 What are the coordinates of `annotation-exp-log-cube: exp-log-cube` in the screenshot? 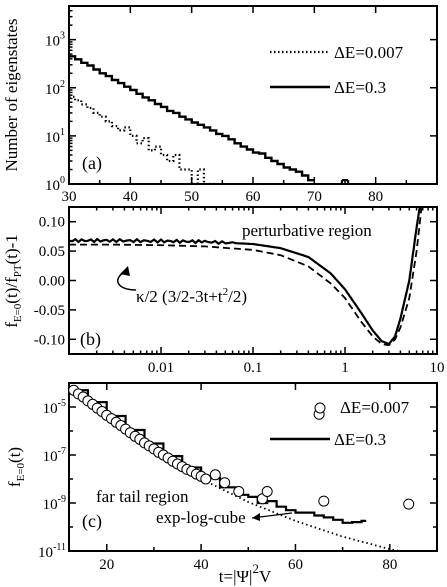 It's located at (201, 517).